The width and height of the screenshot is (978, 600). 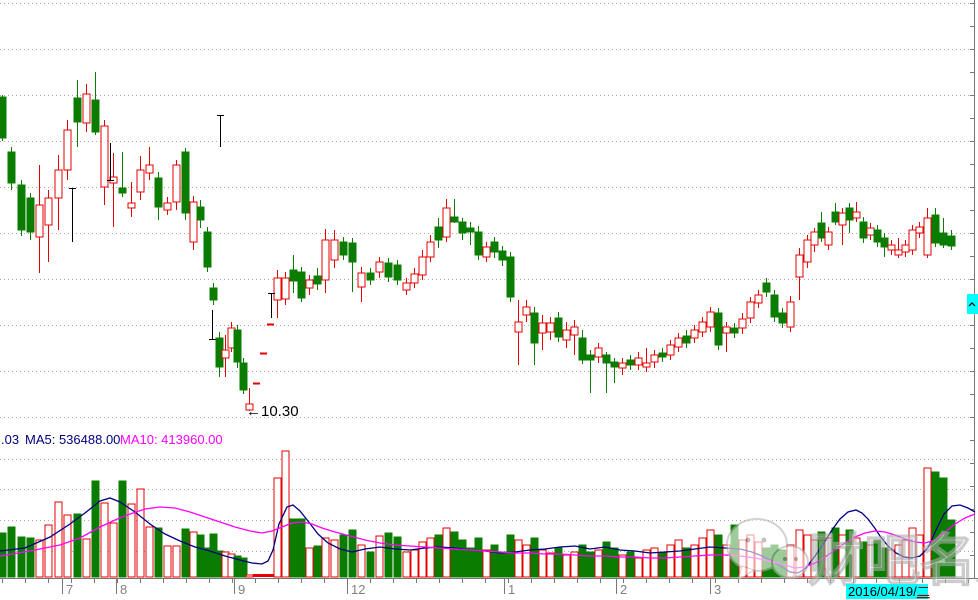 I want to click on x-axis-month-label: 3, so click(x=717, y=589).